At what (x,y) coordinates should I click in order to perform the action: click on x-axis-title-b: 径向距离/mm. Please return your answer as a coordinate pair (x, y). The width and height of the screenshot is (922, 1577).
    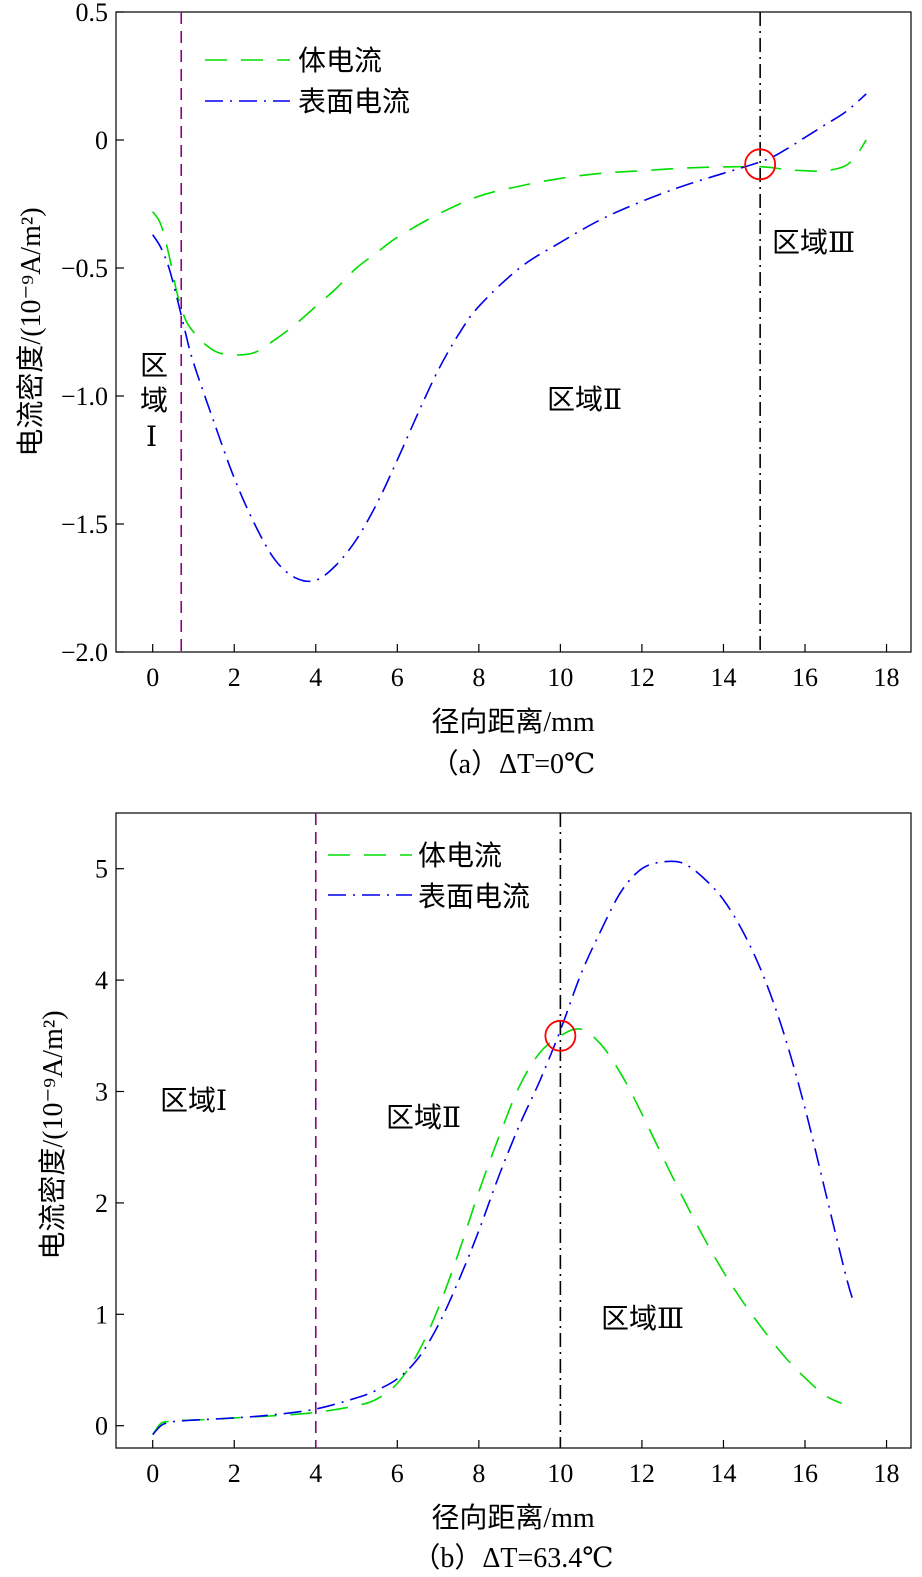
    Looking at the image, I should click on (513, 1518).